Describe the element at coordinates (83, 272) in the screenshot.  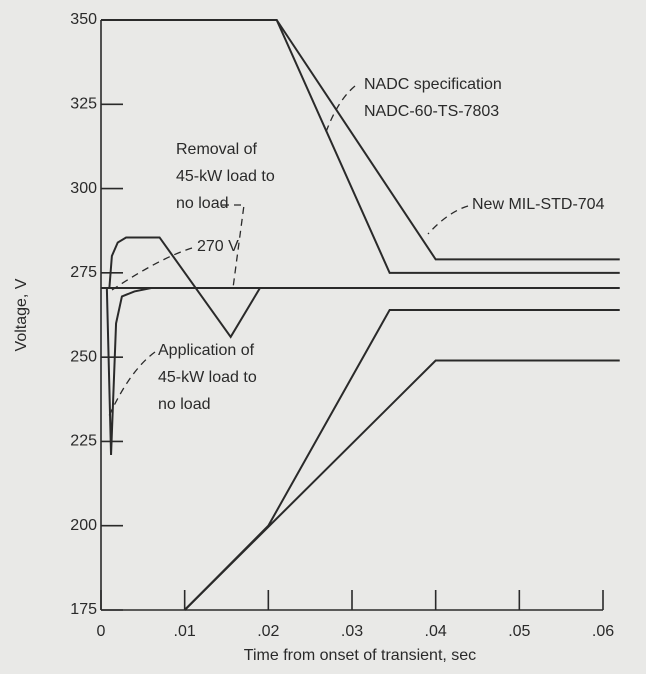
I see `y-tick-label: 275` at that location.